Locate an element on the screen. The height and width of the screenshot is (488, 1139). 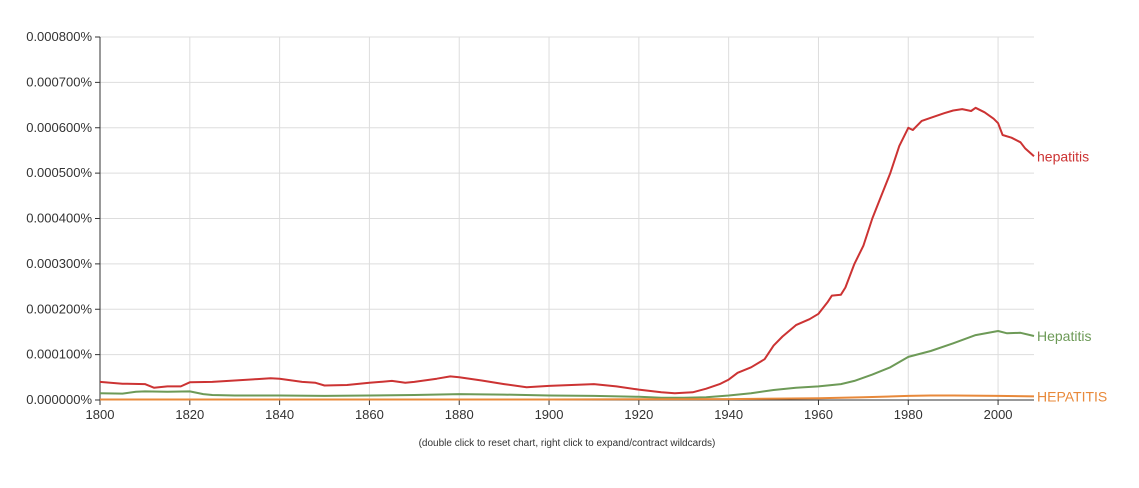
y-tick-label: 0.000700% is located at coordinates (59, 81).